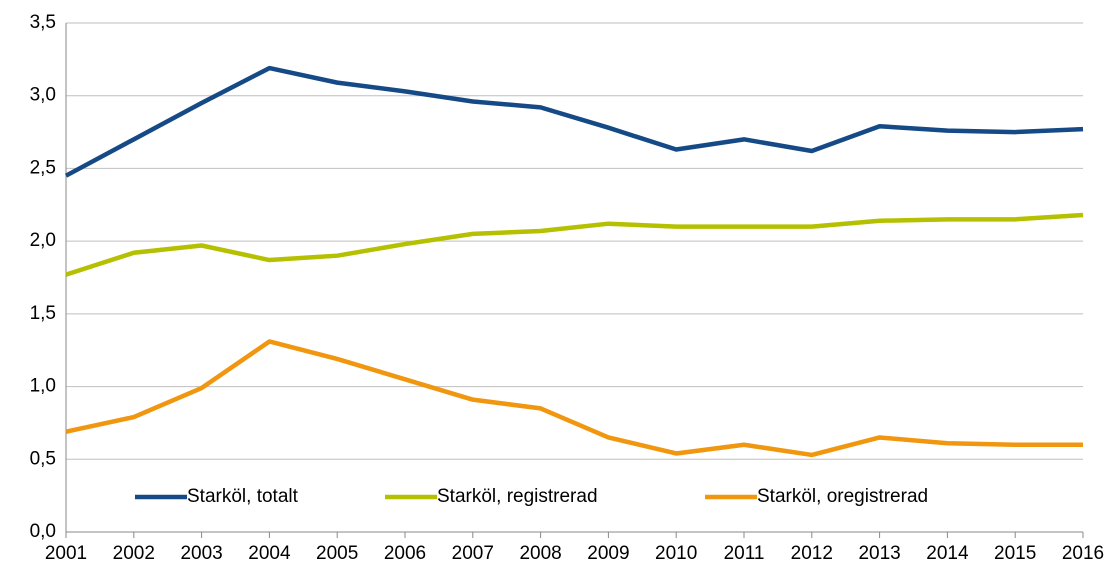  What do you see at coordinates (134, 553) in the screenshot?
I see `x-tick-label: 2002` at bounding box center [134, 553].